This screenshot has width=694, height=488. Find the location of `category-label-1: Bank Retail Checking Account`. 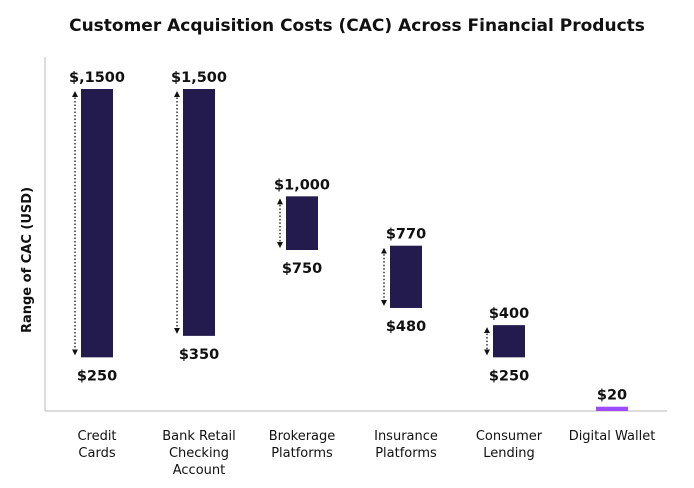

category-label-1: Bank Retail Checking Account is located at coordinates (199, 453).